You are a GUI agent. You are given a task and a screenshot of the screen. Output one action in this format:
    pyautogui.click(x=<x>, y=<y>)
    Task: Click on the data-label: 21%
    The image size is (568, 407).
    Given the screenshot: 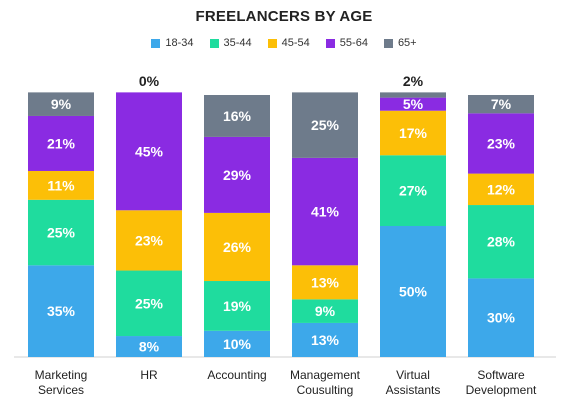 What is the action you would take?
    pyautogui.click(x=61, y=143)
    